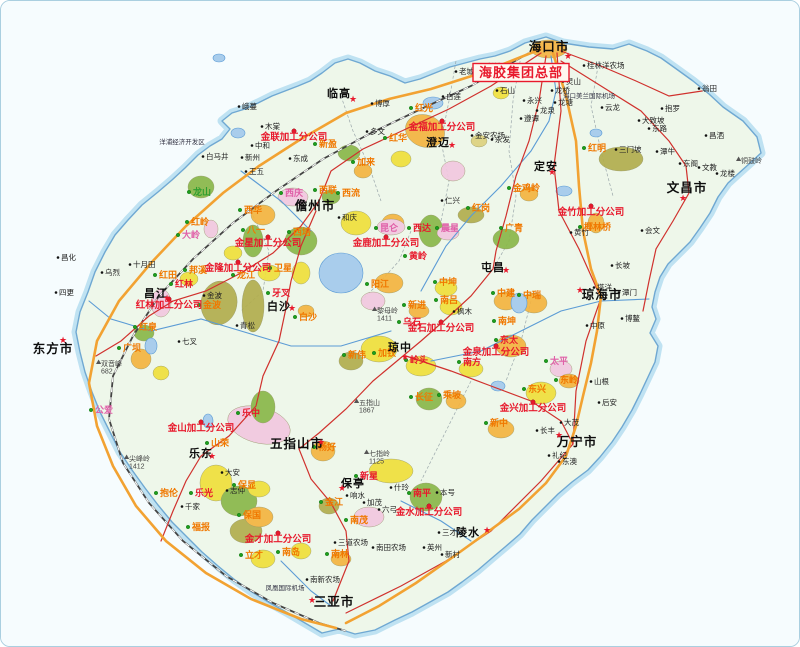 The height and width of the screenshot is (647, 800). What do you see at coordinates (349, 217) in the screenshot?
I see `town-label: 和庆` at bounding box center [349, 217].